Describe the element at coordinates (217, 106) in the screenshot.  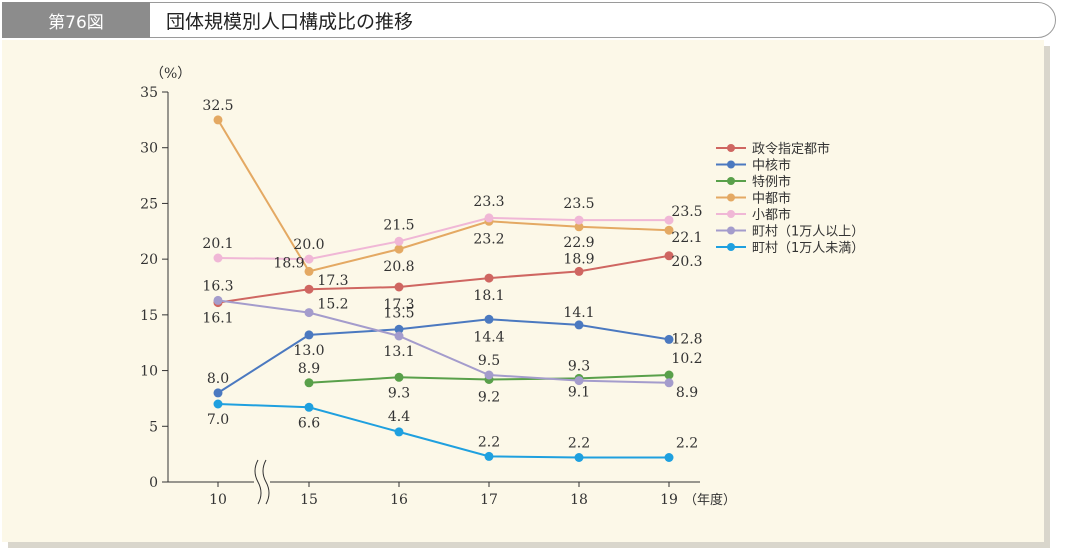
I see `data-label: 32.5` at that location.